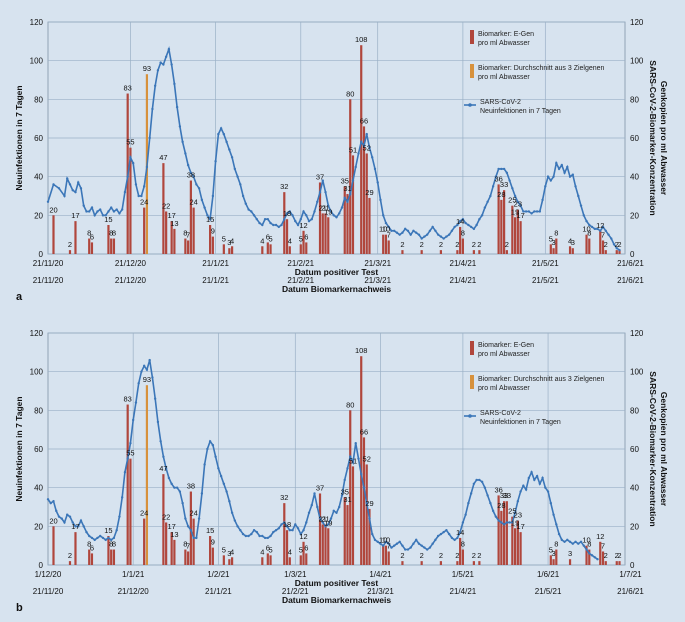 The width and height of the screenshot is (685, 622). What do you see at coordinates (470, 105) in the screenshot?
I see `legend-swatch-line-marker` at bounding box center [470, 105].